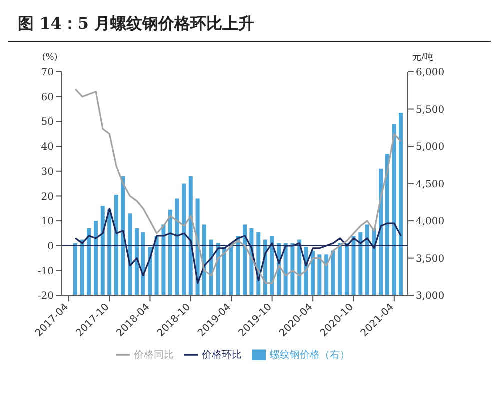 The image size is (499, 396). I want to click on y2-tick-label: 5,500, so click(430, 110).